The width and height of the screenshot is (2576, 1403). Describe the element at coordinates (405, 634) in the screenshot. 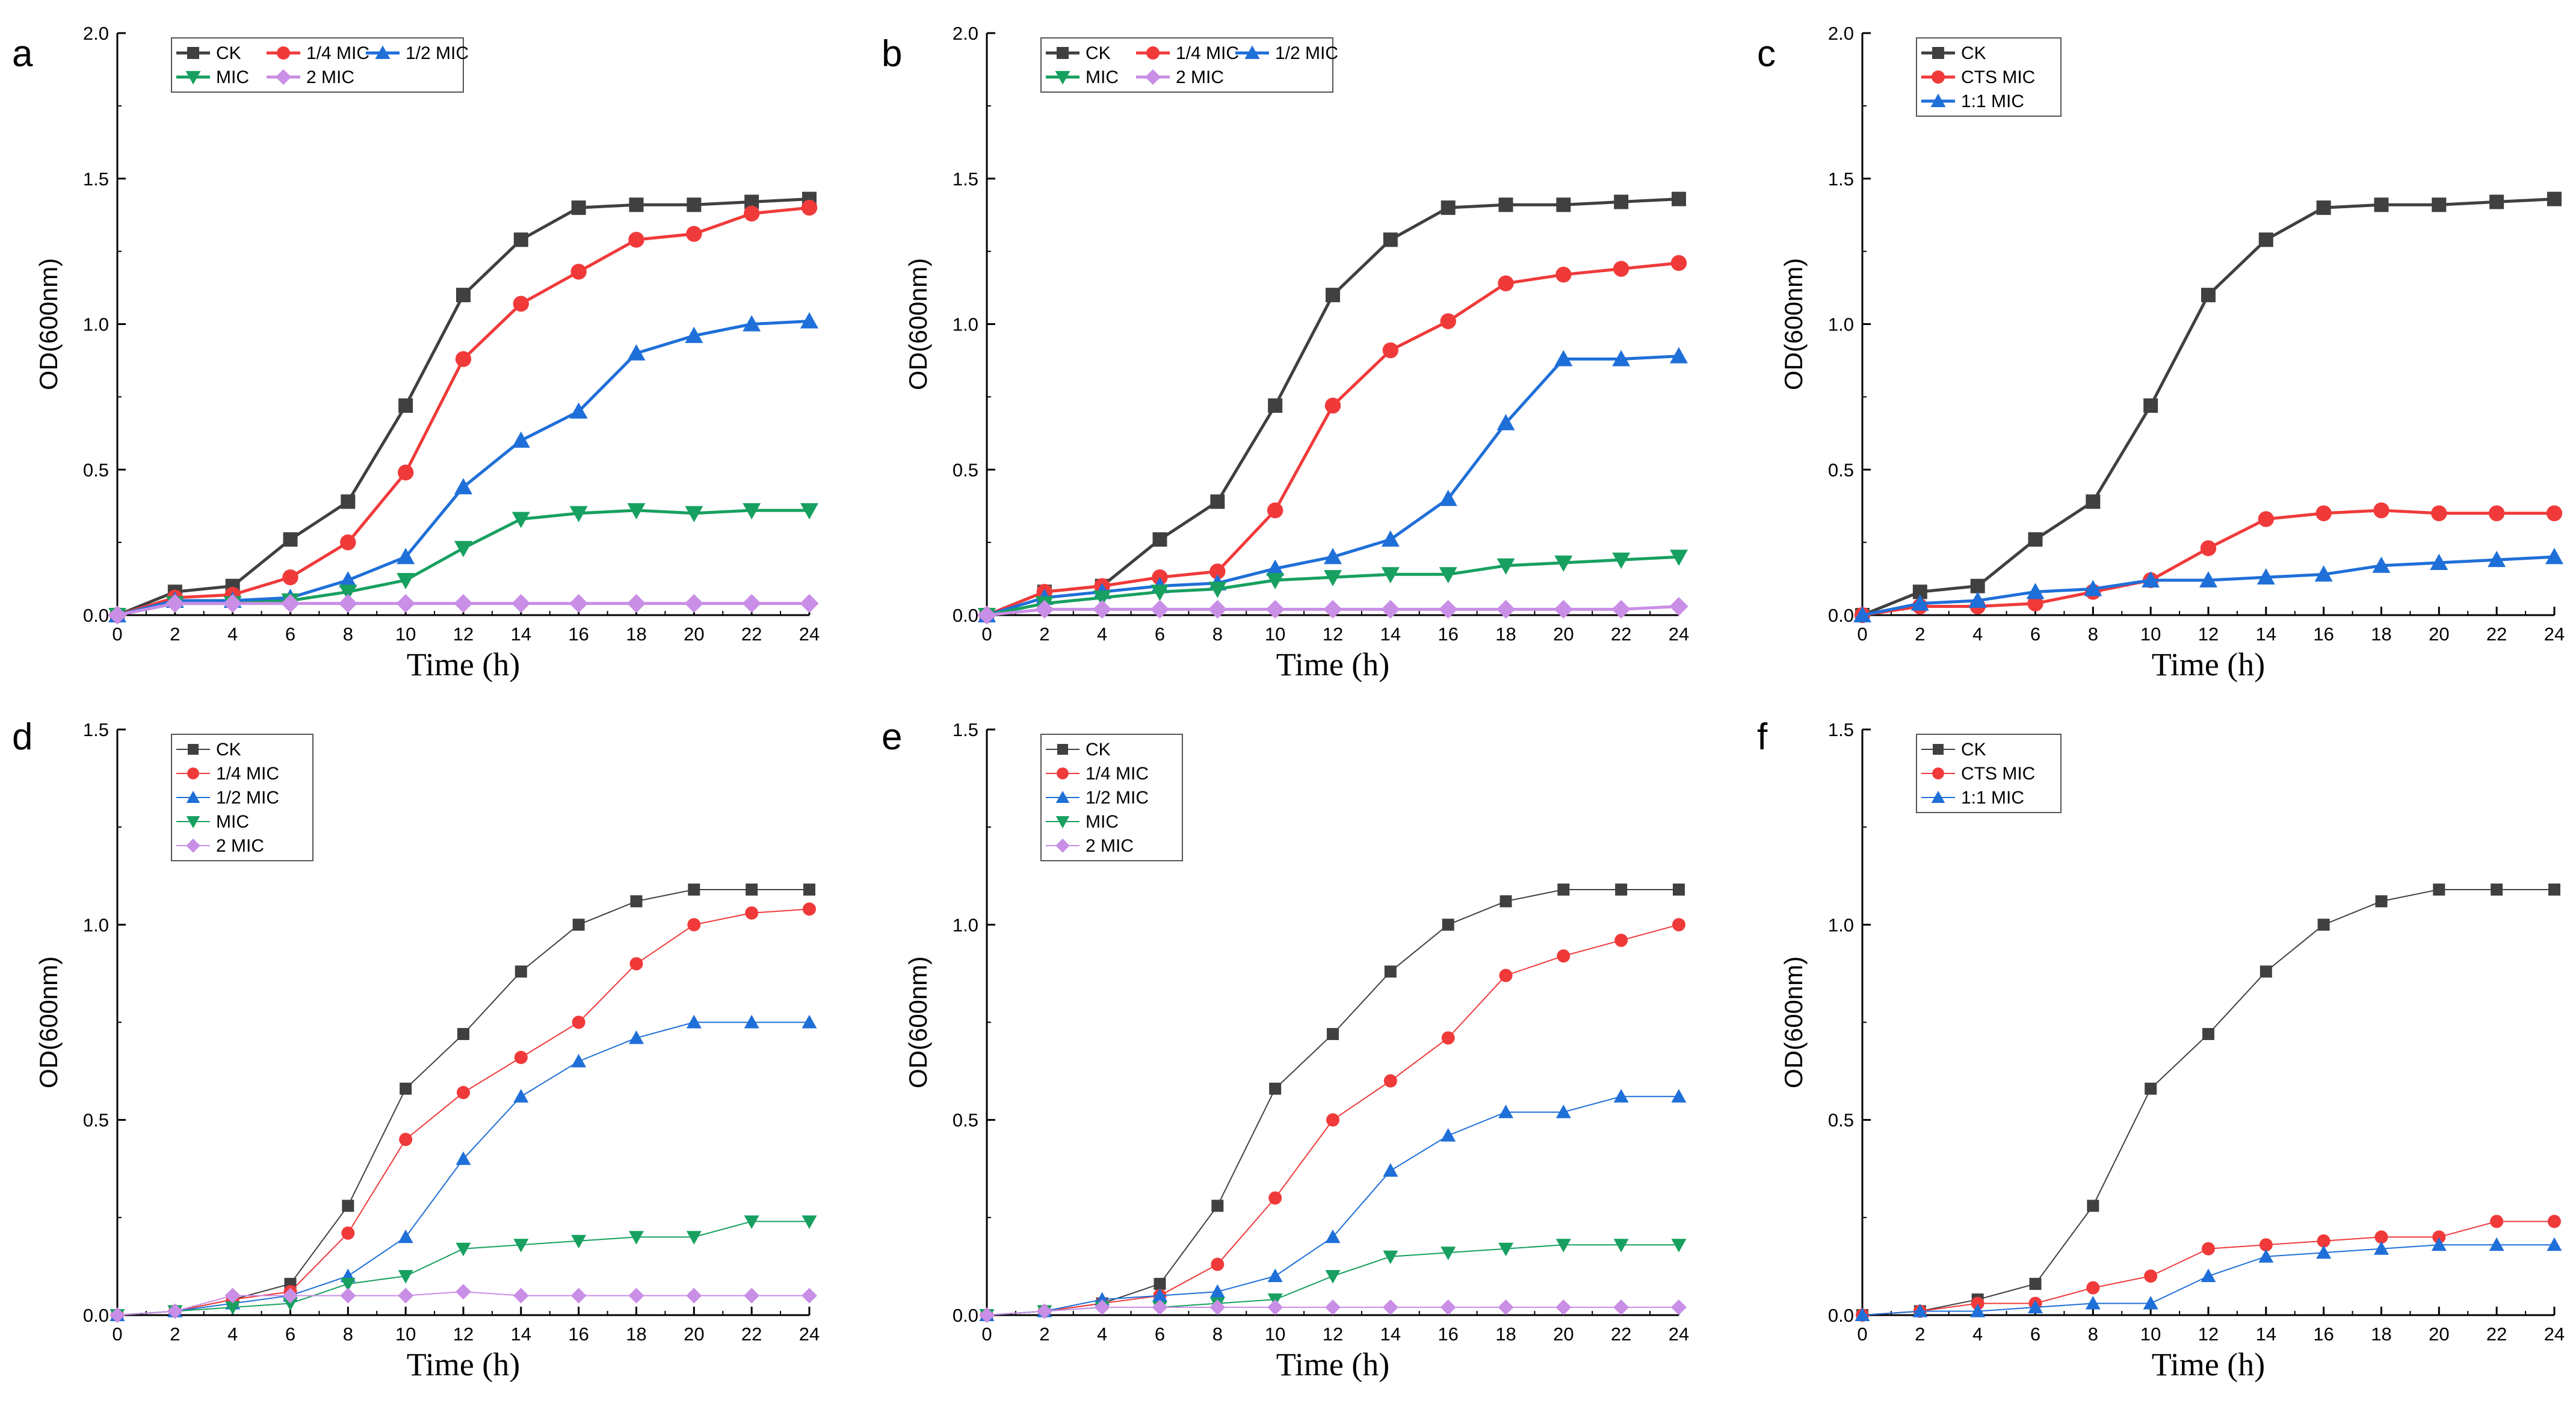

I see `x-tick-label: 10` at that location.